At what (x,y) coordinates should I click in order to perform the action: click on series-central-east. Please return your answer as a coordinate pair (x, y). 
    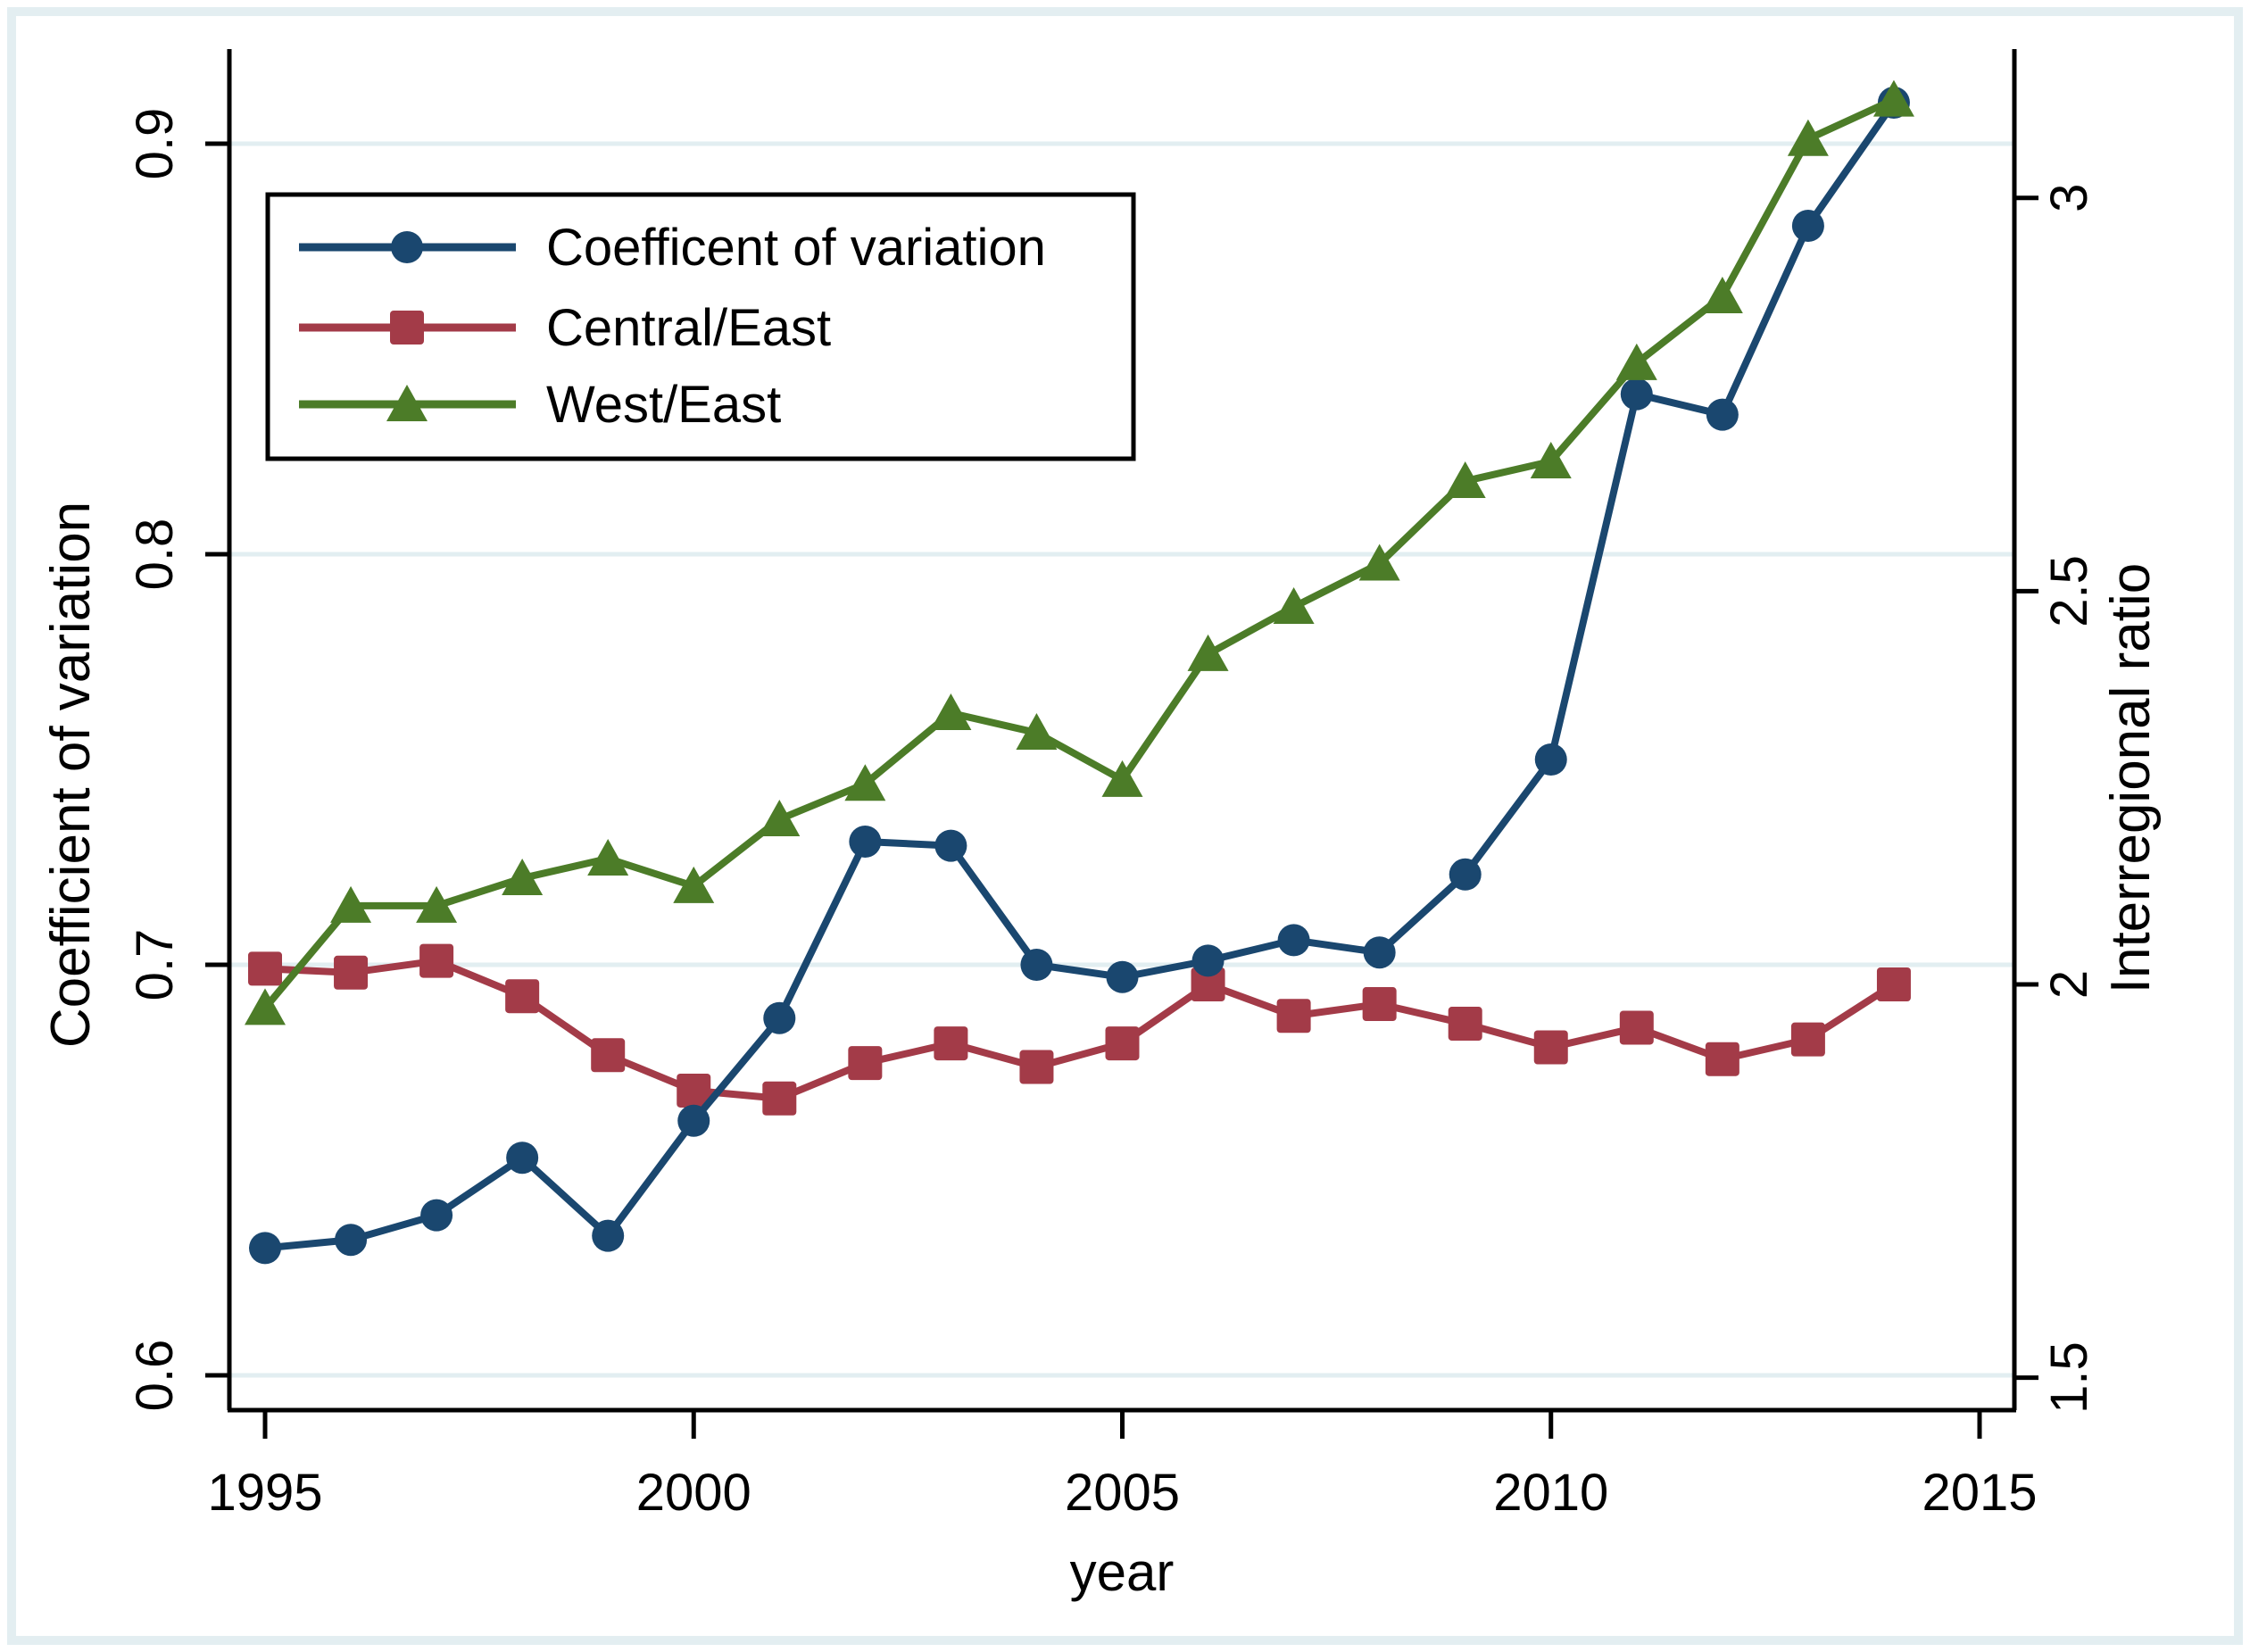
    Looking at the image, I should click on (1079, 1029).